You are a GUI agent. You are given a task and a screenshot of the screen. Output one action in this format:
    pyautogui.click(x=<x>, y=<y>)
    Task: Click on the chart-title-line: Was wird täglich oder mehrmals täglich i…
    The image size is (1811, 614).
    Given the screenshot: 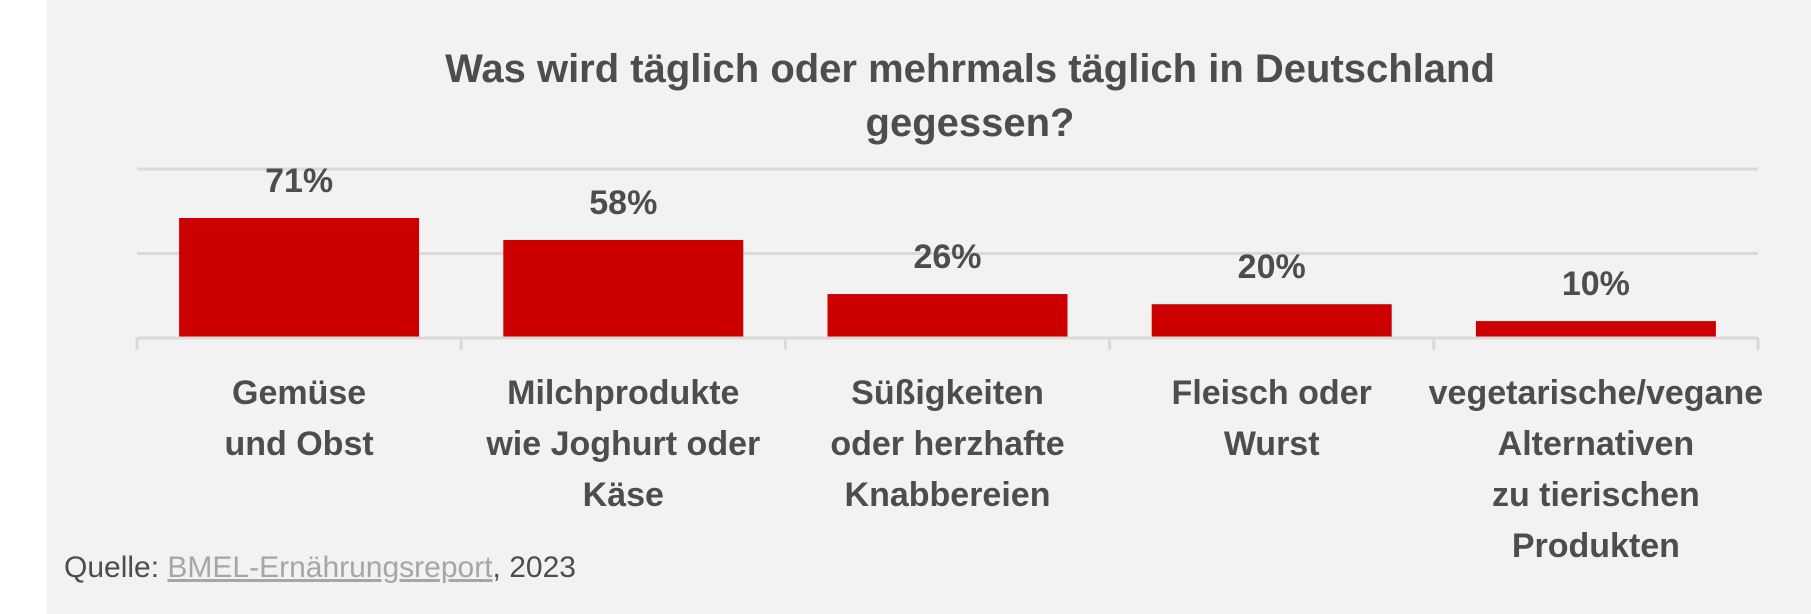 What is the action you would take?
    pyautogui.click(x=970, y=69)
    